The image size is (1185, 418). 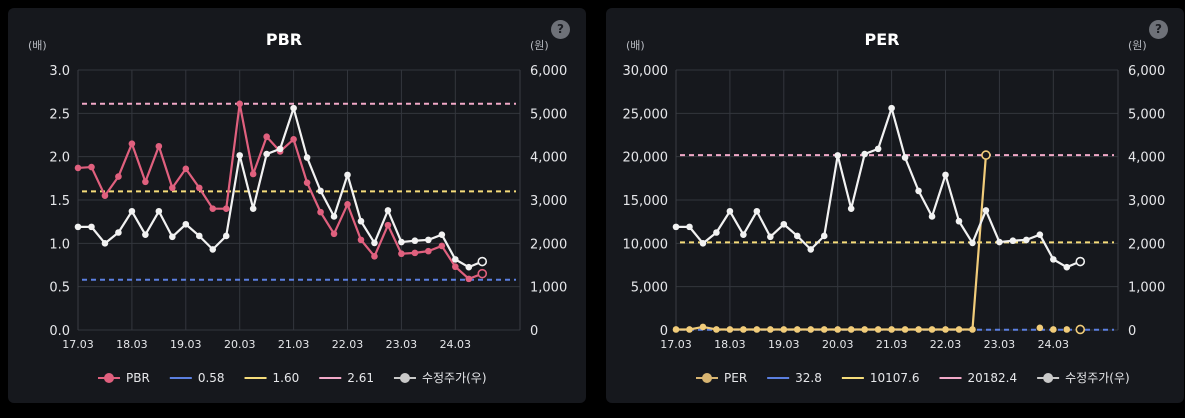 I want to click on legend-item-2-61: 2.61, so click(x=346, y=378).